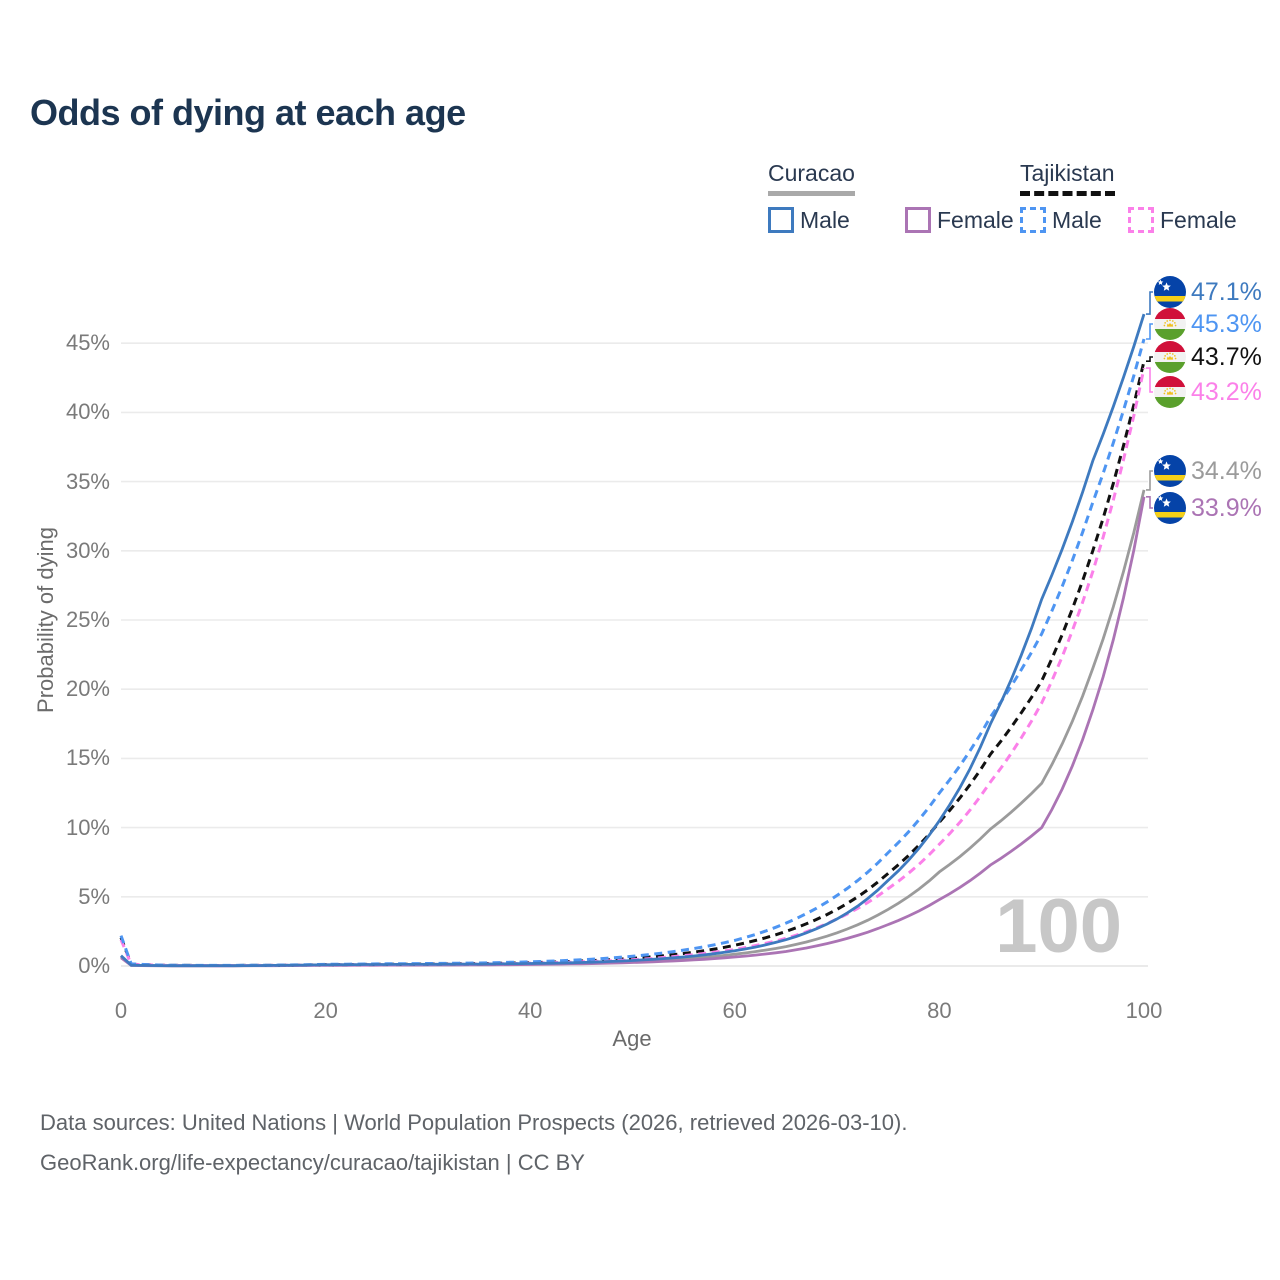 The height and width of the screenshot is (1280, 1280). I want to click on legend-swatch-curacao-male, so click(781, 220).